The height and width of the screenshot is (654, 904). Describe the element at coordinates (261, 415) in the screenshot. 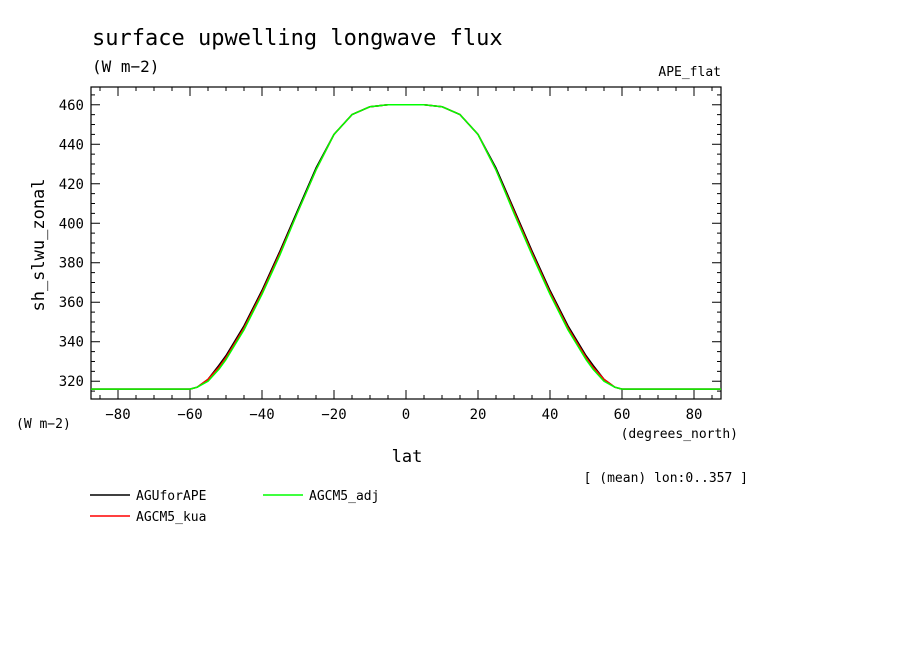

I see `x-tick-label: −40` at that location.